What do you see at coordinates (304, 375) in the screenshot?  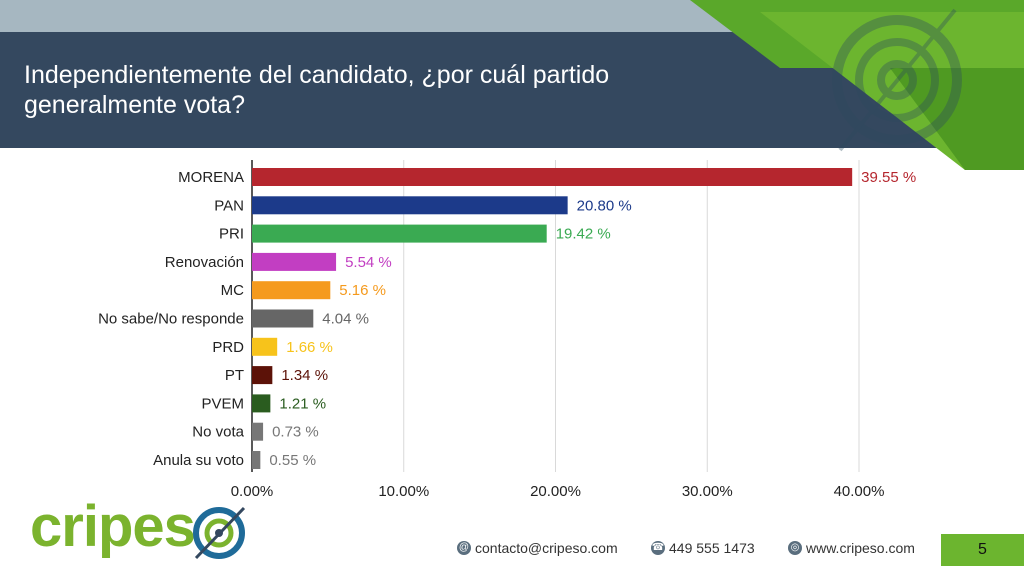 I see `value-label: 1.34 %` at bounding box center [304, 375].